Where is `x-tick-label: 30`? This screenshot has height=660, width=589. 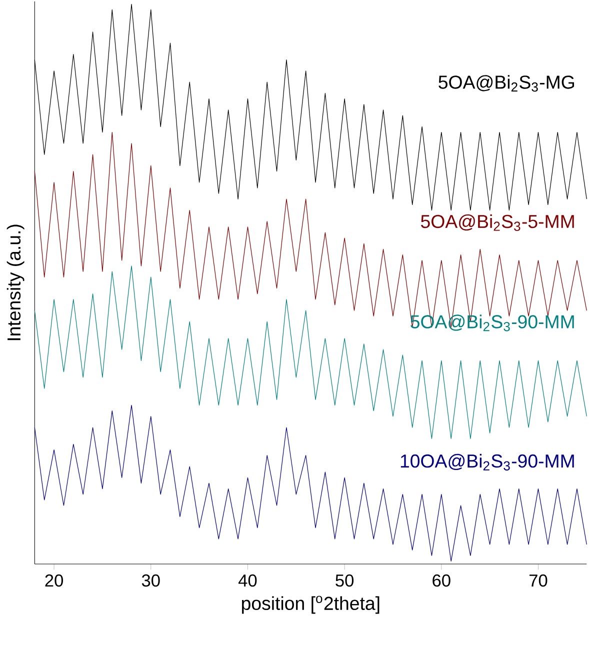 x-tick-label: 30 is located at coordinates (151, 580).